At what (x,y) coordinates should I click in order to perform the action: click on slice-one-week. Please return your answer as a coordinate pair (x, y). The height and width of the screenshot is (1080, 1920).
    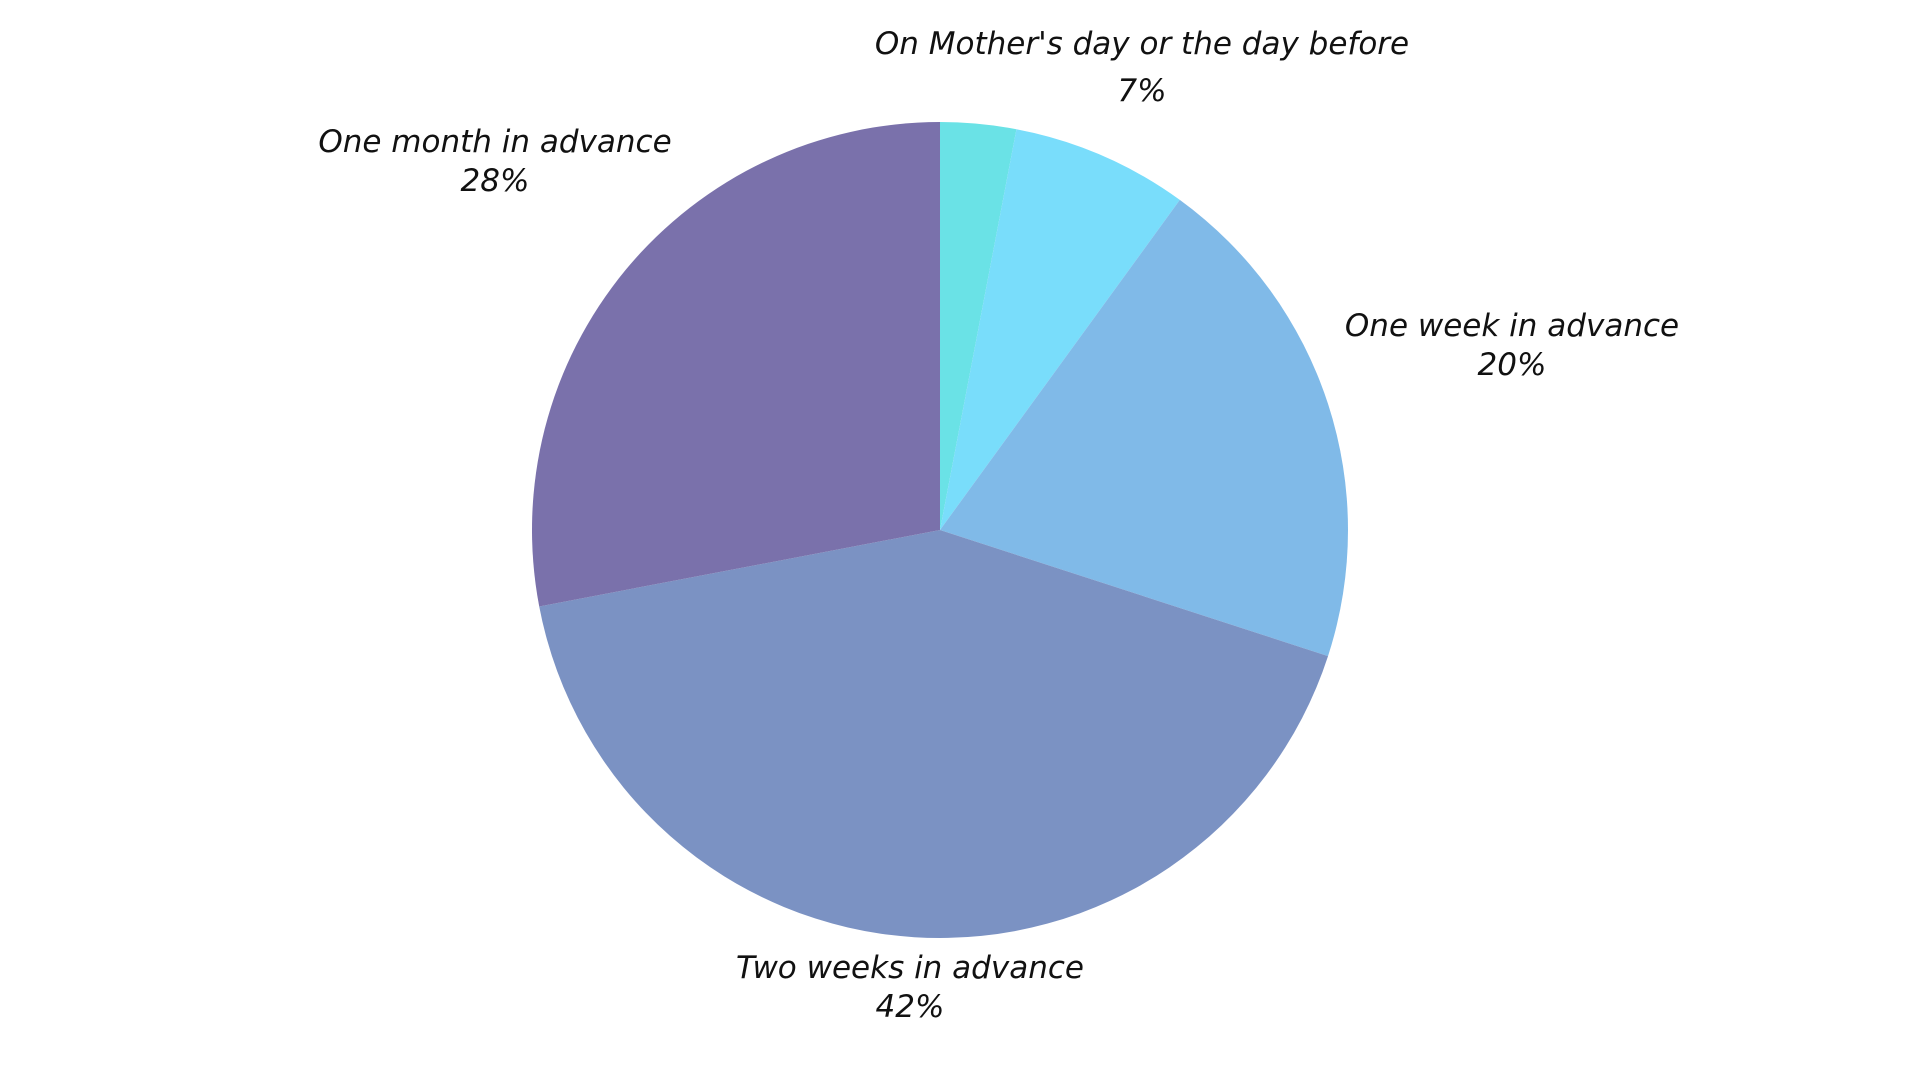
    Looking at the image, I should click on (1144, 428).